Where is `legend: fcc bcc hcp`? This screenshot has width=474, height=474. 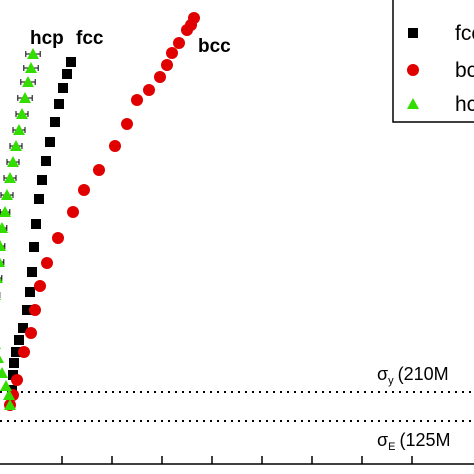
legend: fcc bcc hcp is located at coordinates (433, 61).